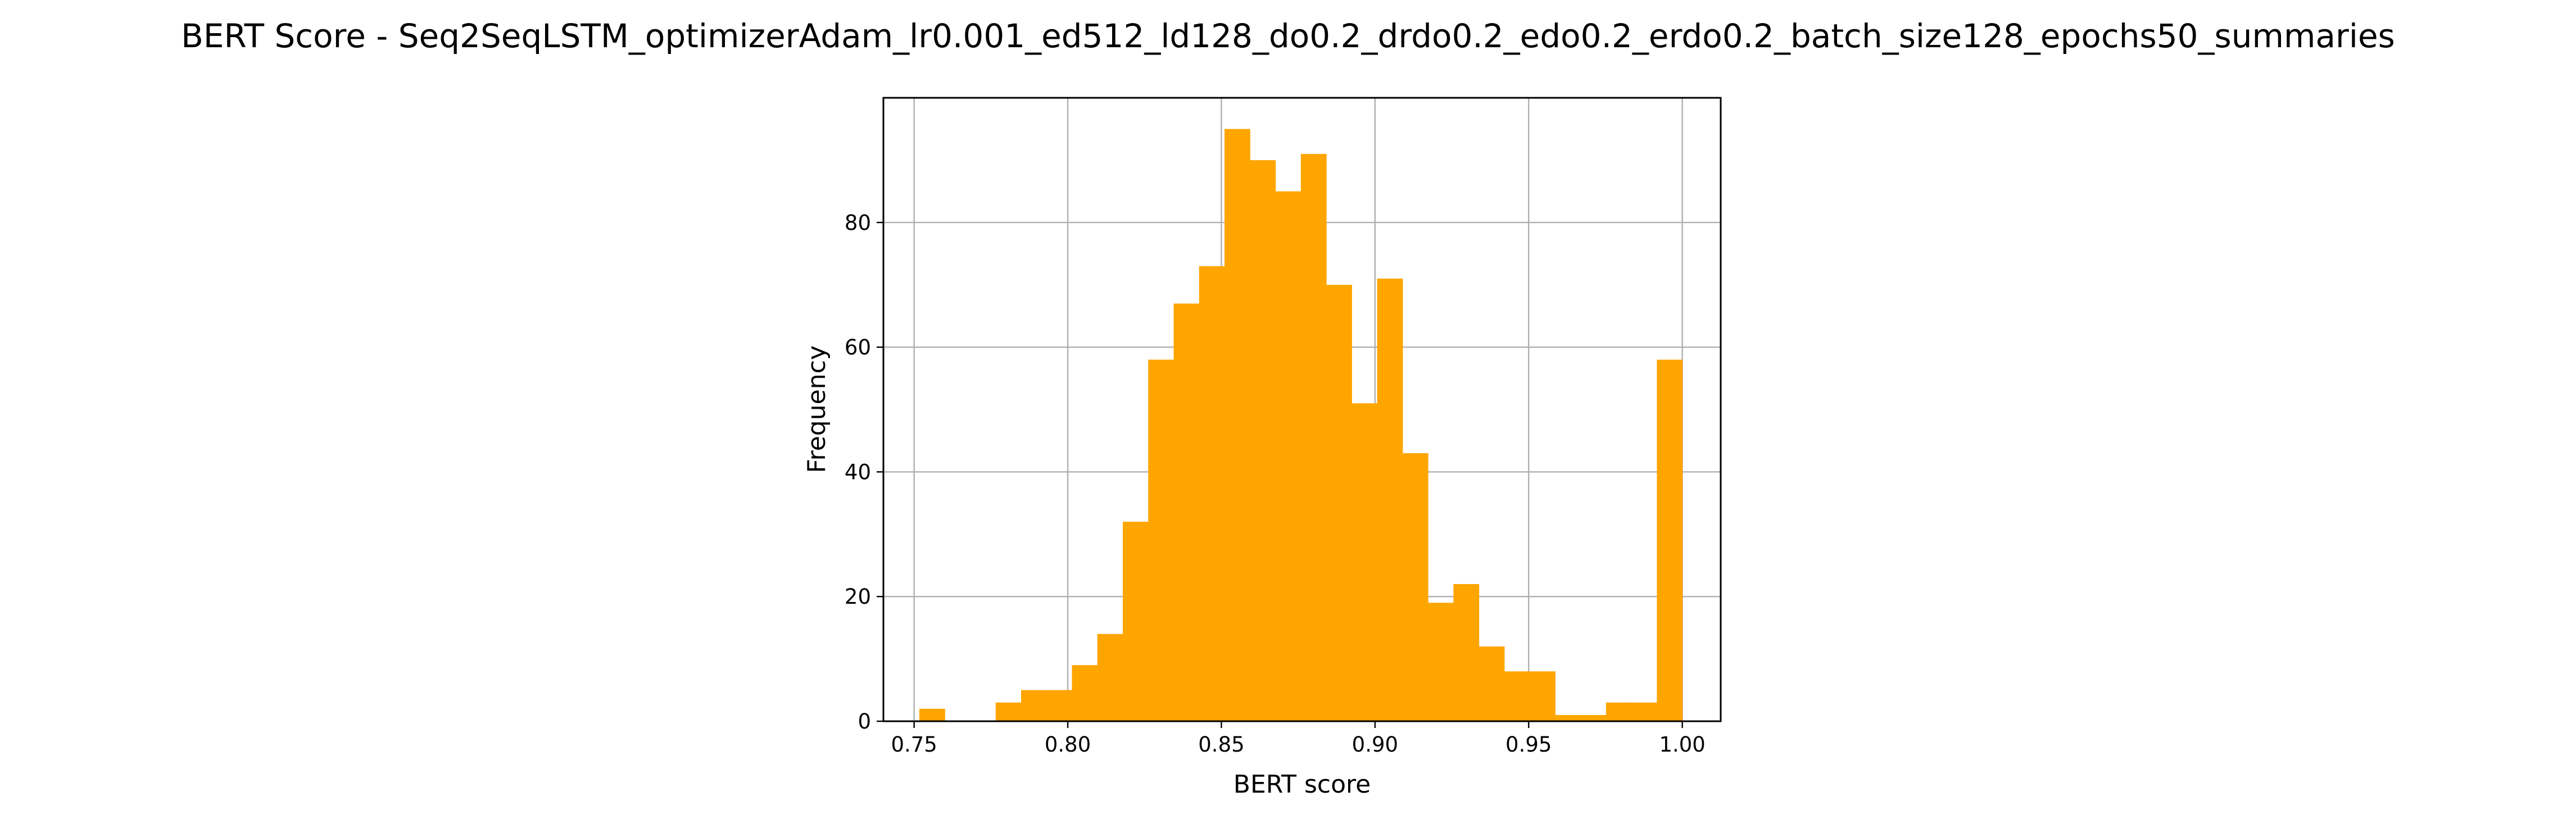 The height and width of the screenshot is (814, 2576). Describe the element at coordinates (858, 472) in the screenshot. I see `y-tick-label: 40` at that location.